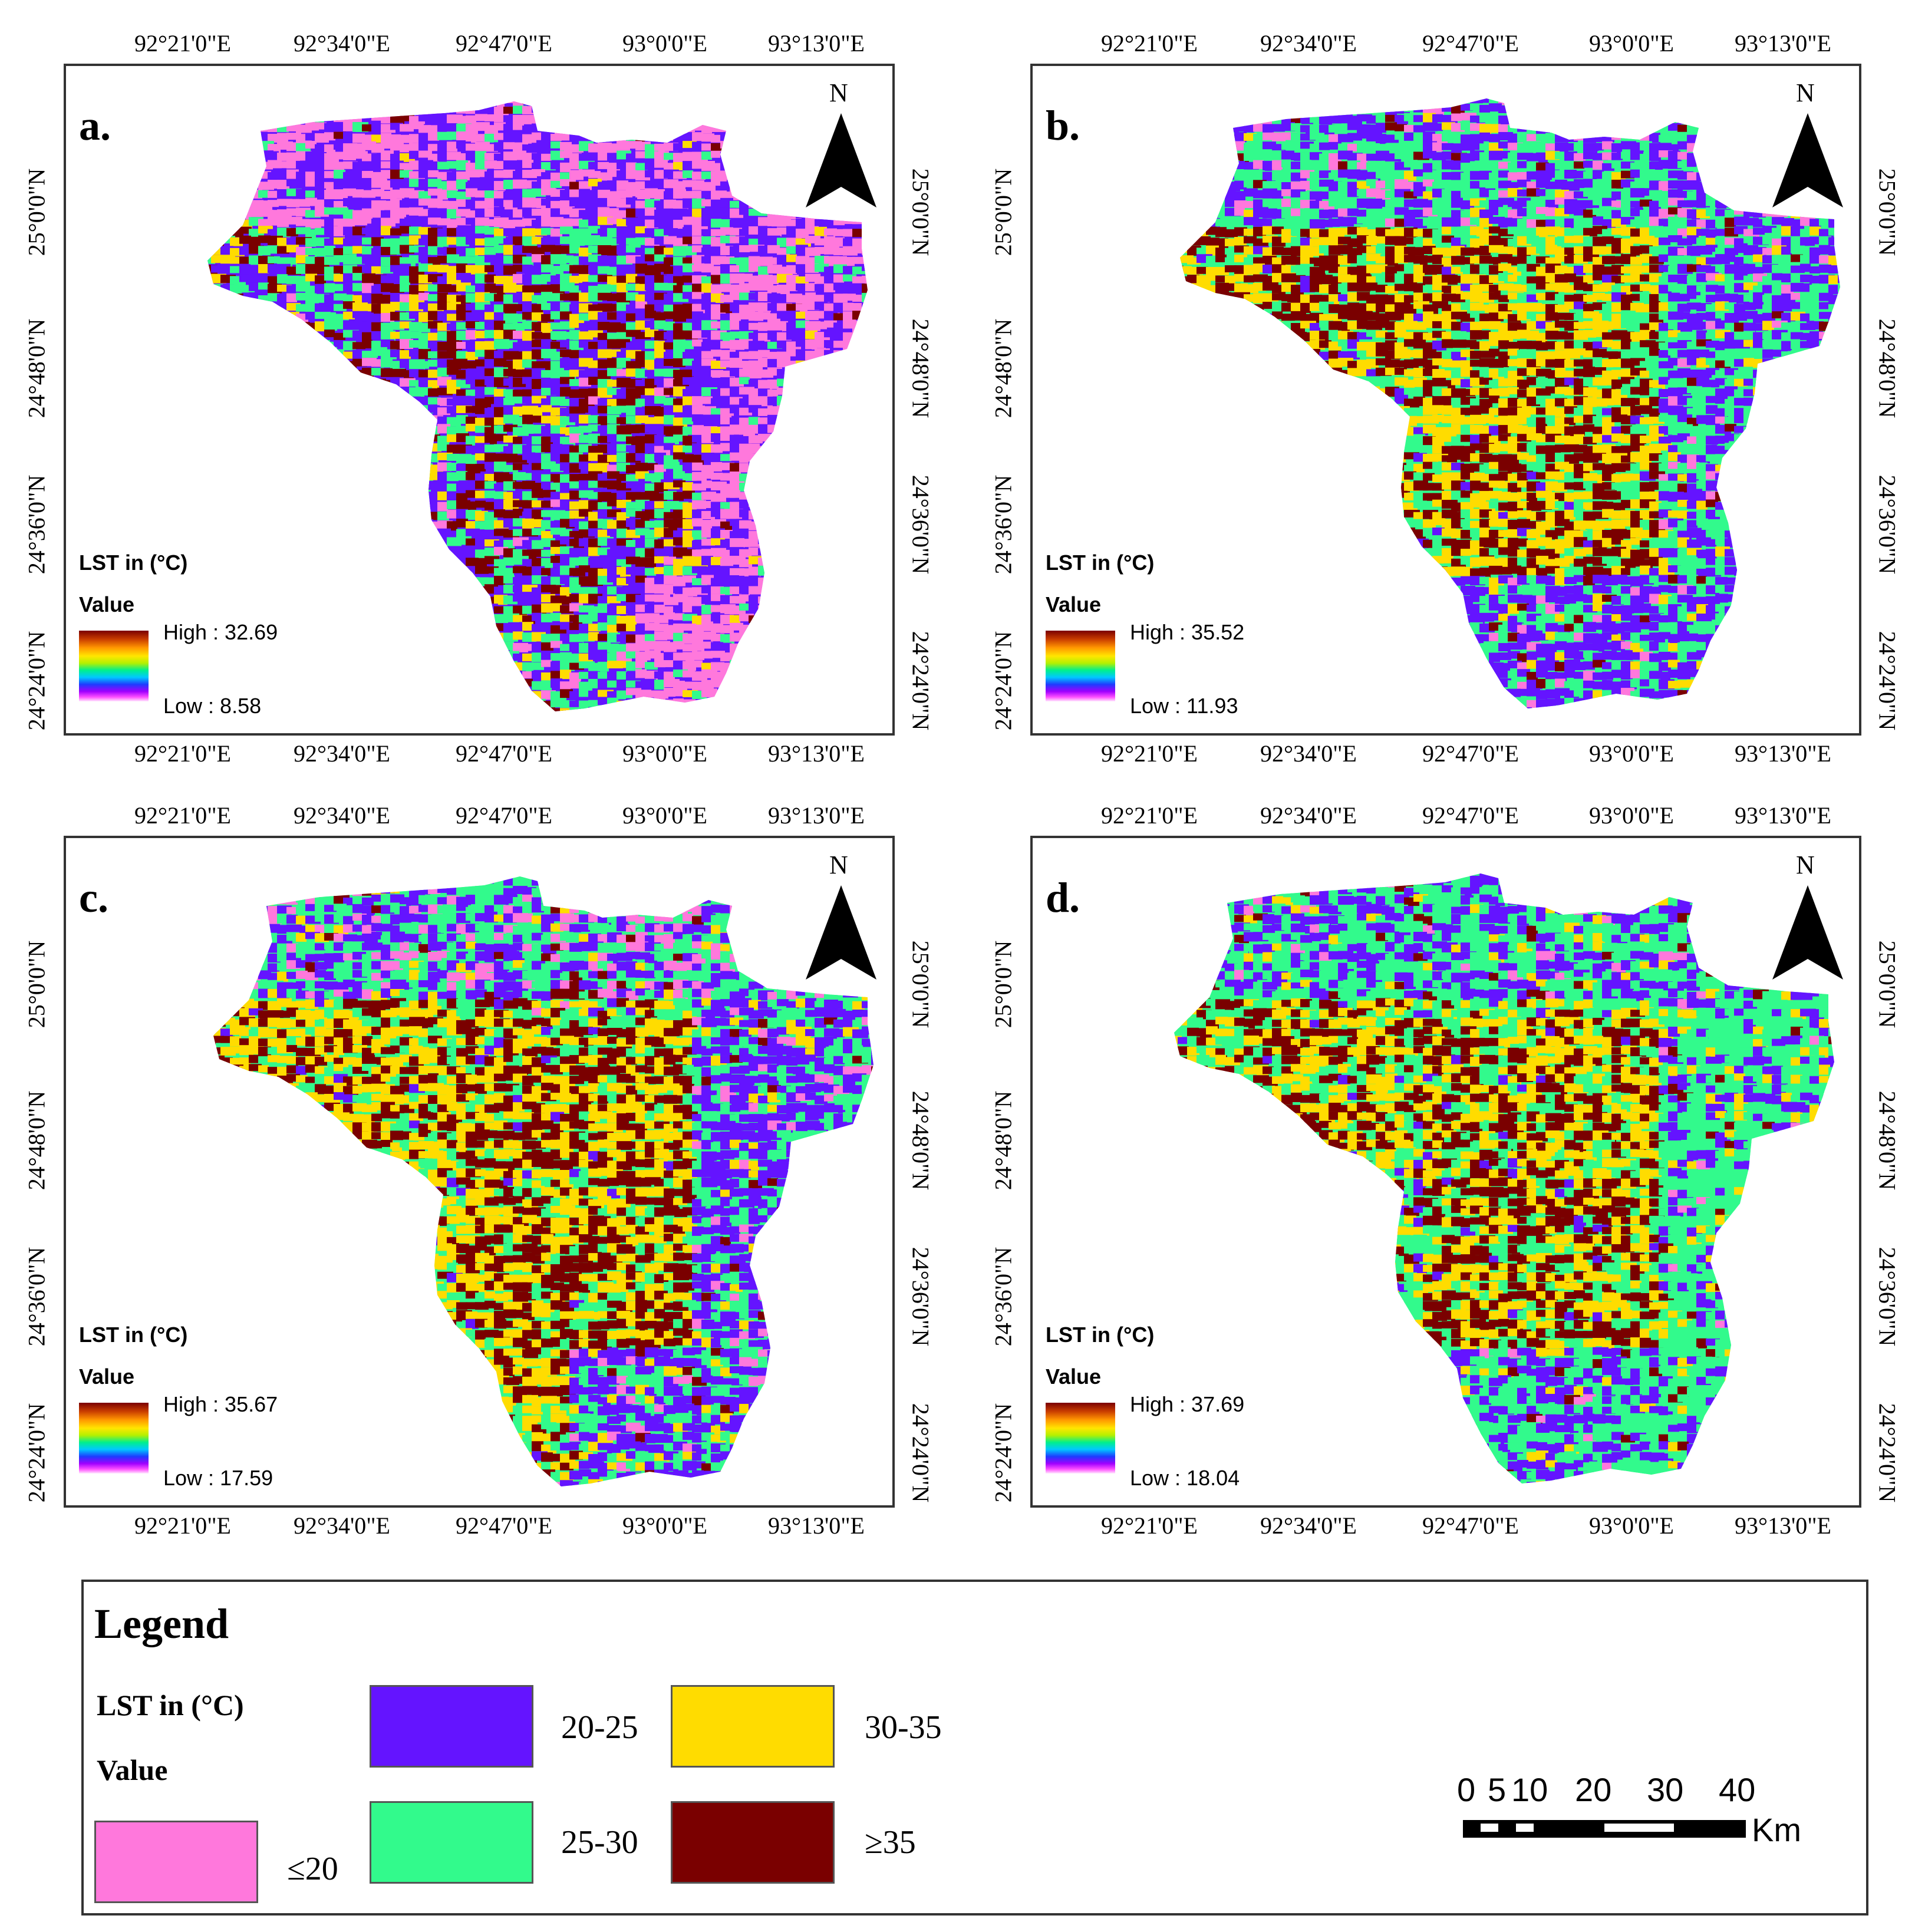 Image resolution: width=1915 pixels, height=1932 pixels. What do you see at coordinates (920, 984) in the screenshot?
I see `panel-c-lat-right-0: 25°0'0"N` at bounding box center [920, 984].